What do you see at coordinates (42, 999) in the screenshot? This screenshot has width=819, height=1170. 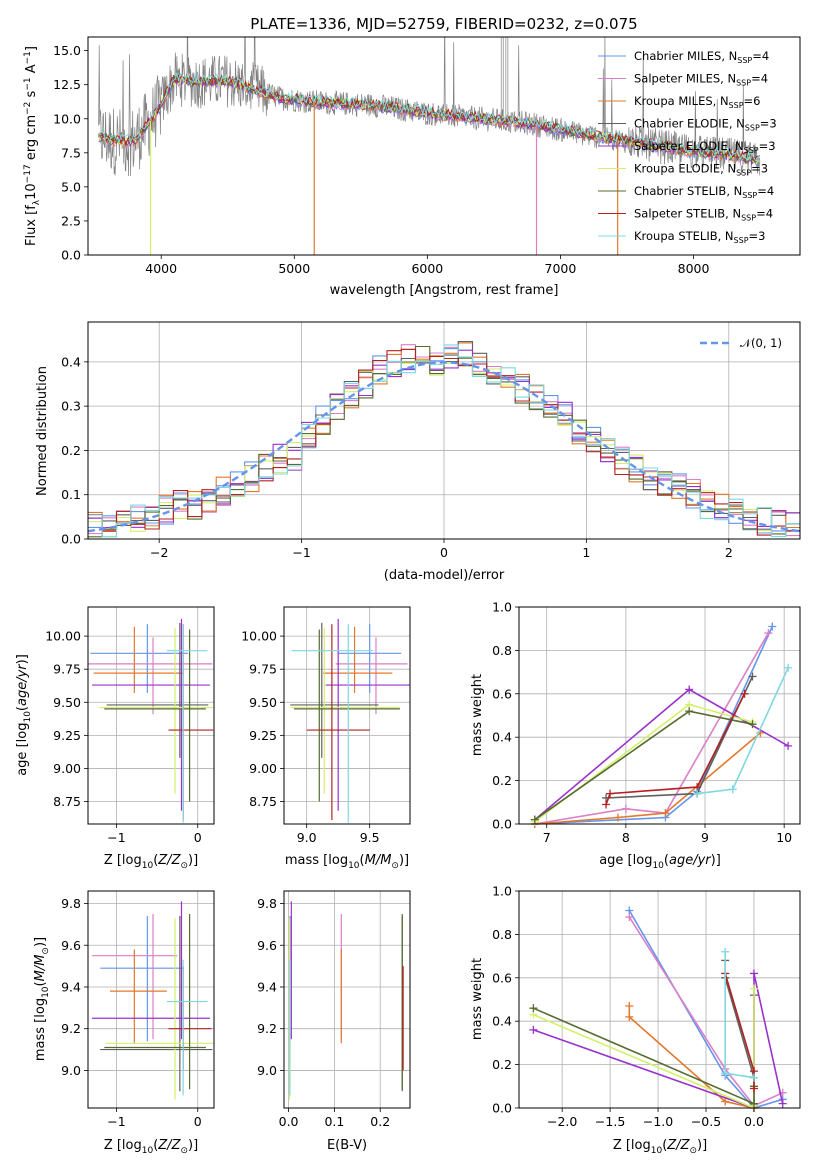 I see `mass-vs-z-ylabel: mass [log10(M/M⊙)]` at bounding box center [42, 999].